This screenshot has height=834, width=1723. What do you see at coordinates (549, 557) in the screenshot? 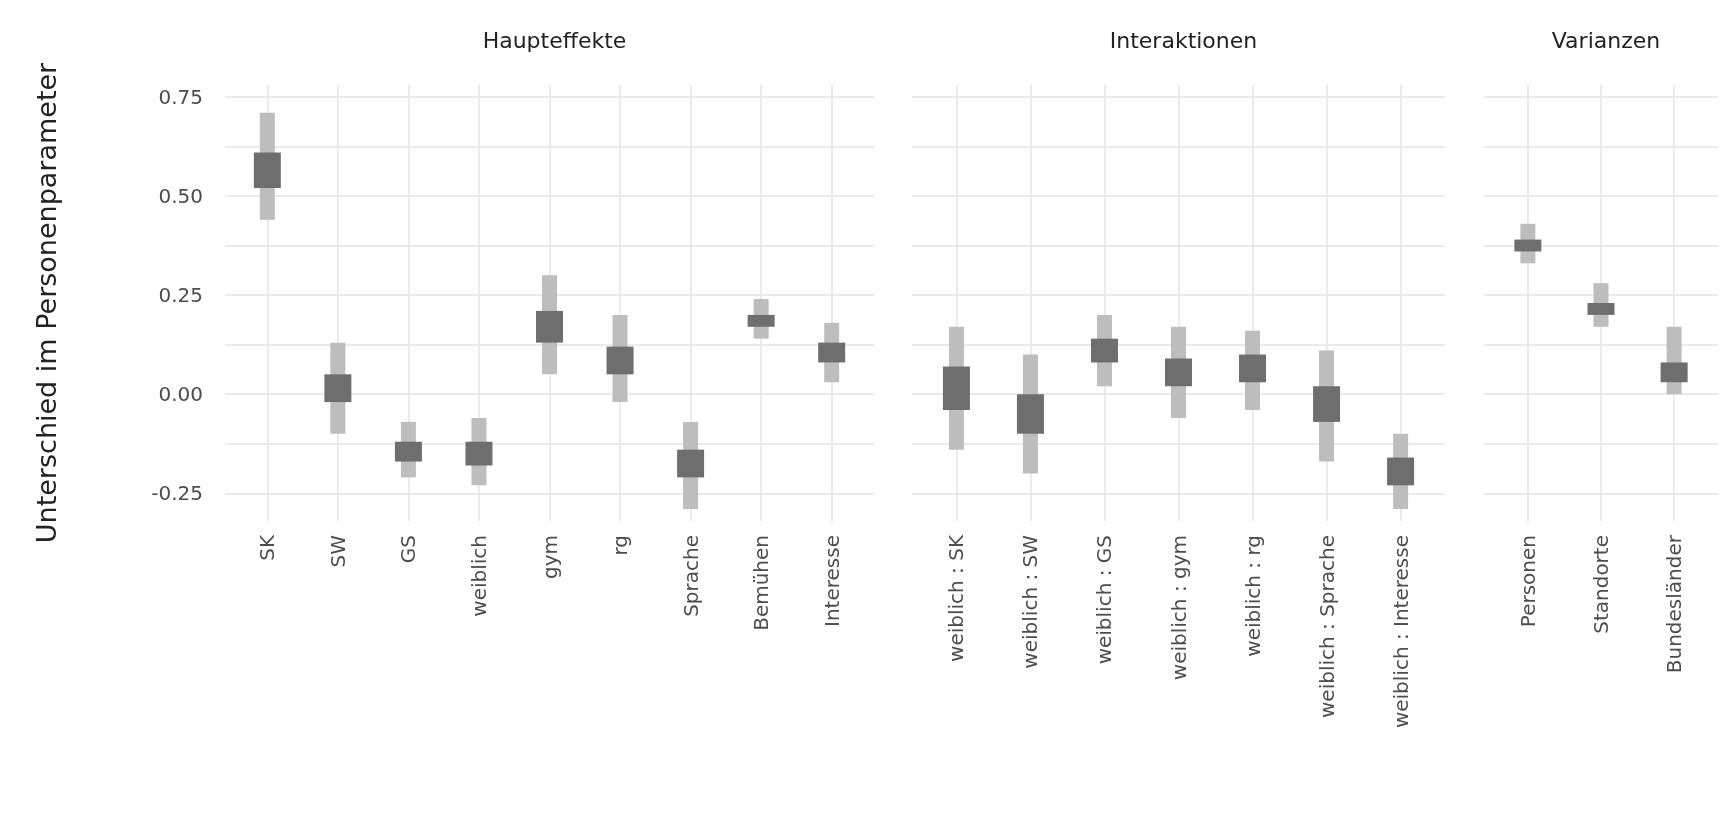
I see `x-tick-label: gym` at bounding box center [549, 557].